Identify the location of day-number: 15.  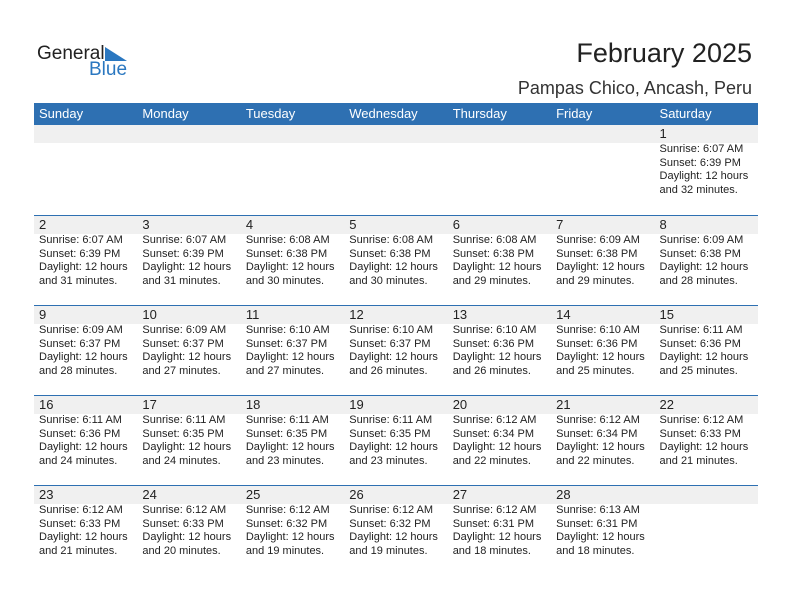
(666, 314).